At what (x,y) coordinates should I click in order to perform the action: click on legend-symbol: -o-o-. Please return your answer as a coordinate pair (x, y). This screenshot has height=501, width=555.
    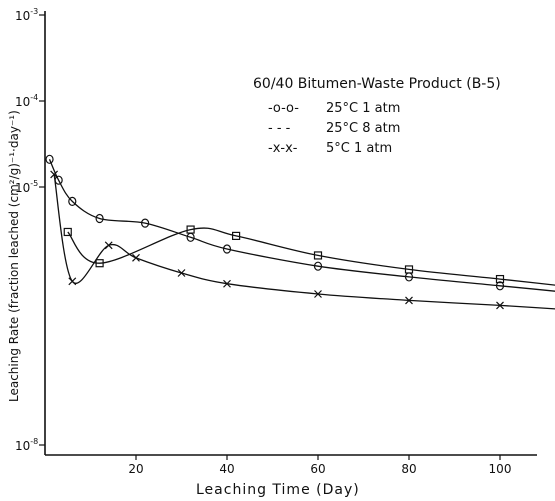
    Looking at the image, I should click on (283, 108).